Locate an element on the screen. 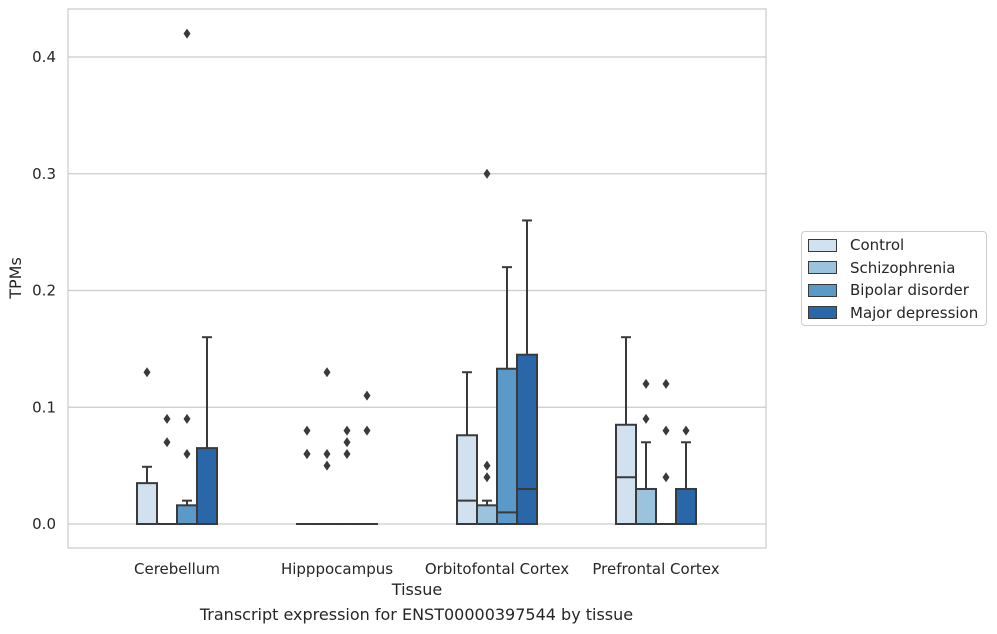 Image resolution: width=997 pixels, height=634 pixels. legend-label: Control is located at coordinates (877, 245).